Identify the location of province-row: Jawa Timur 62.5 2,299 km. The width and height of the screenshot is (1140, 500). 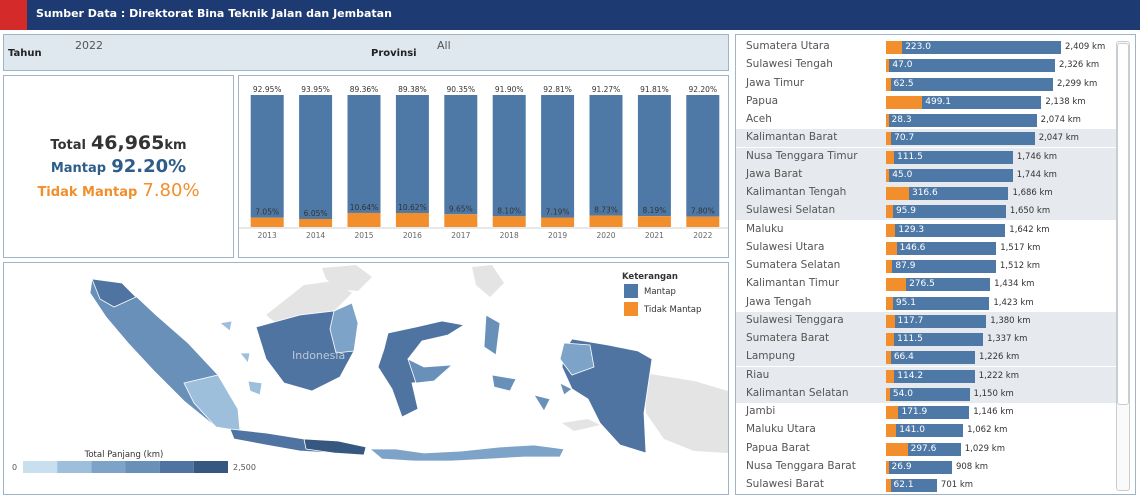
(926, 84).